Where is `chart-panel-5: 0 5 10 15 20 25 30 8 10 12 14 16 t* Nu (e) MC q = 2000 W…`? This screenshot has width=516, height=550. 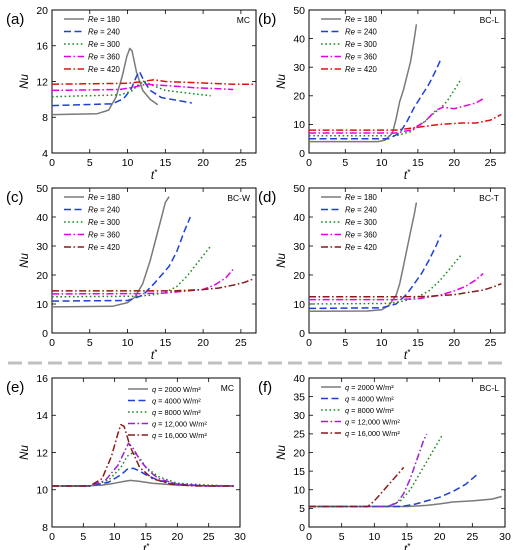
chart-panel-5: 0 5 10 15 20 25 30 8 10 12 14 16 t* Nu (e) MC q = 2000 W… is located at coordinates (126, 461).